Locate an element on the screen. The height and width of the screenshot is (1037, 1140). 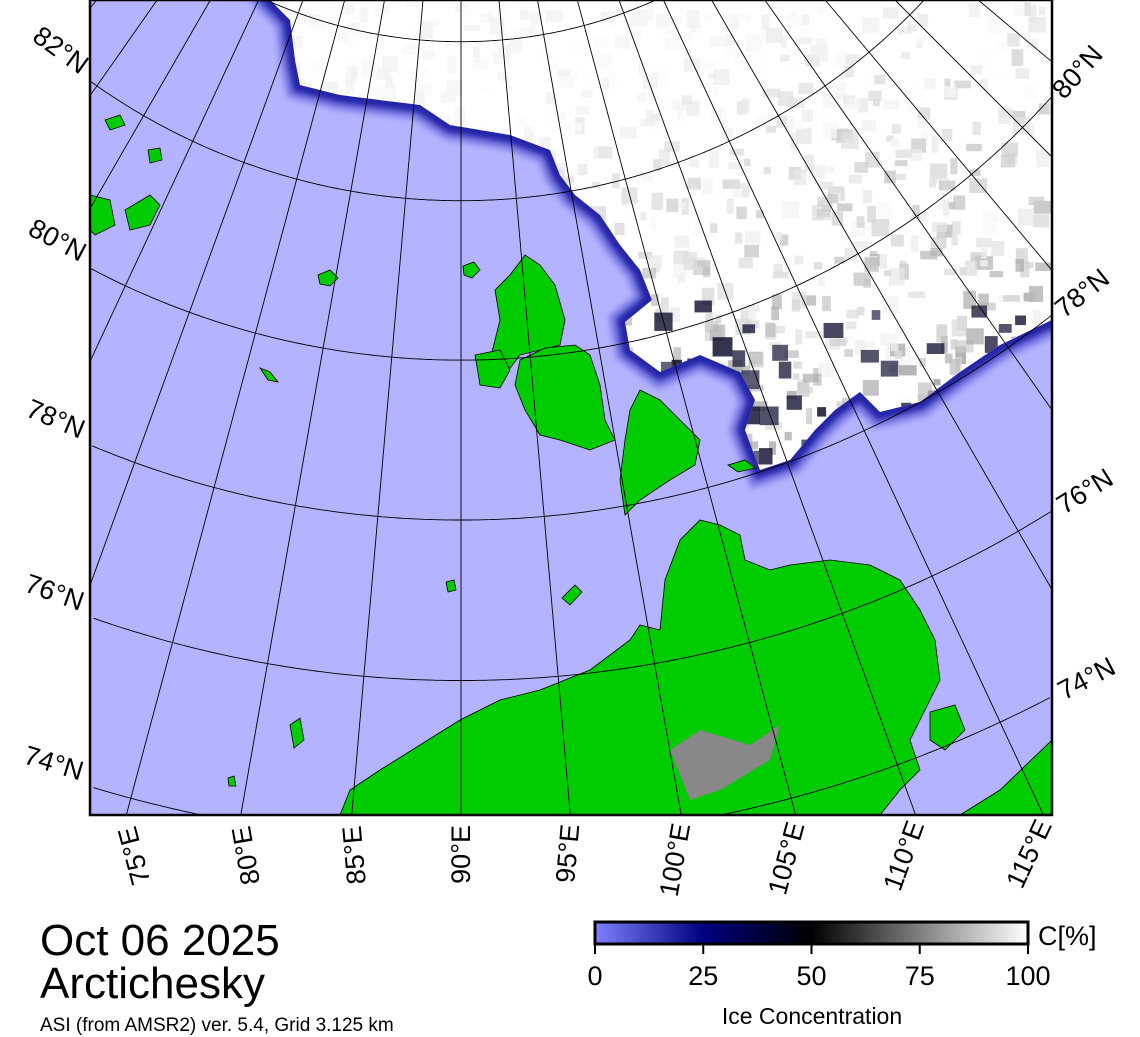
colorbar-tick-label: 100 is located at coordinates (1027, 976).